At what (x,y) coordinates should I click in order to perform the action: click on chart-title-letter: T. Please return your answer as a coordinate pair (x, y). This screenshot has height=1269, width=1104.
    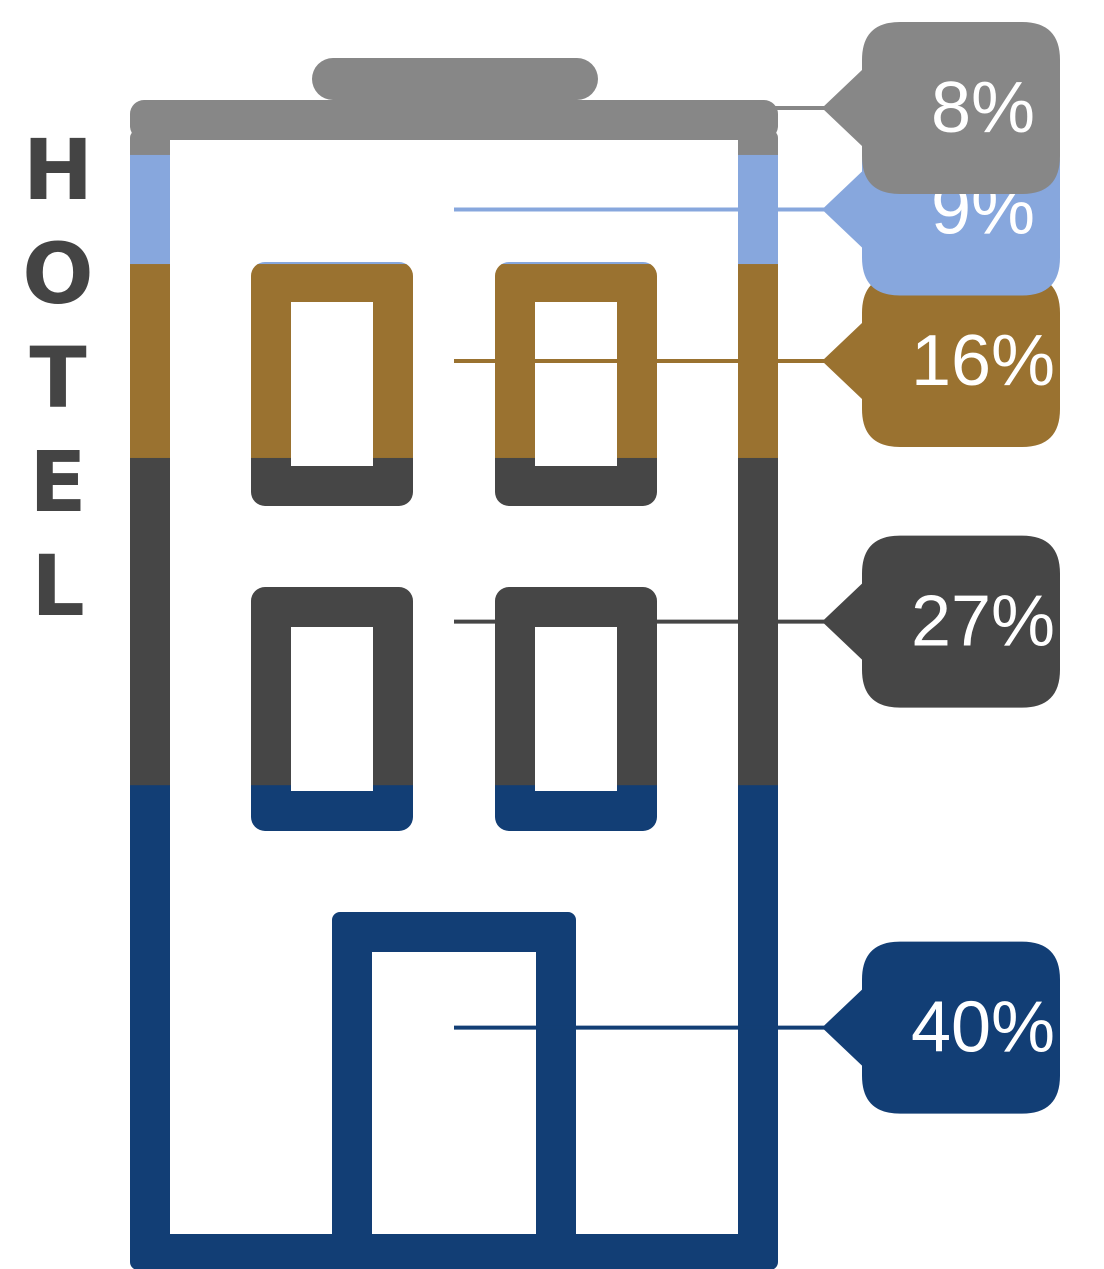
    Looking at the image, I should click on (58, 378).